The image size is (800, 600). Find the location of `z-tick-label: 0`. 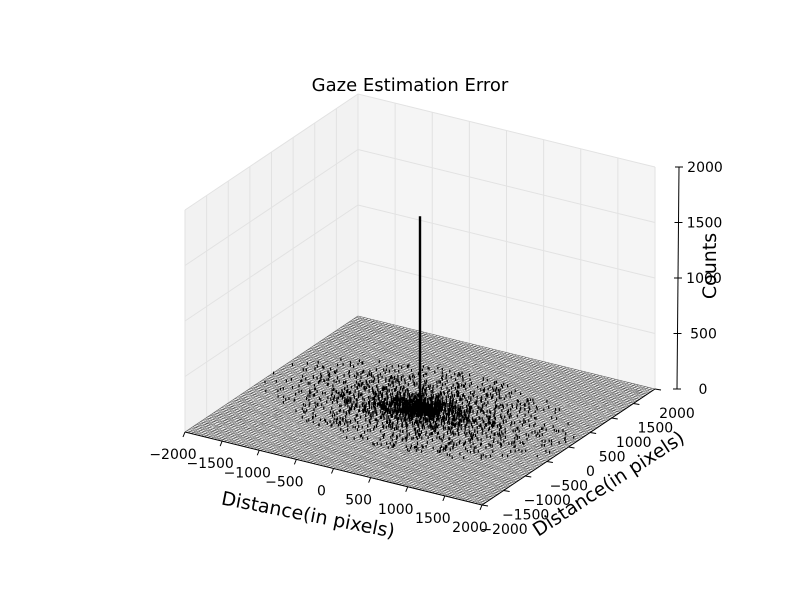

z-tick-label: 0 is located at coordinates (703, 390).